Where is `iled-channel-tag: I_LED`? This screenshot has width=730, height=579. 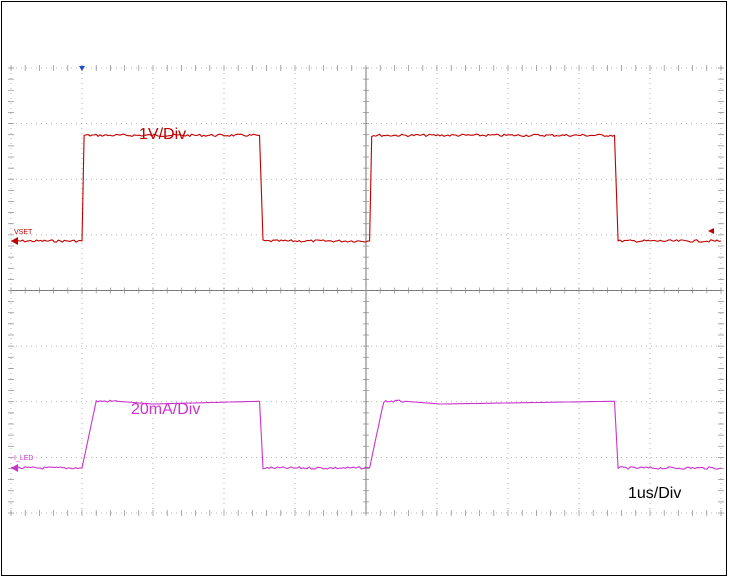
iled-channel-tag: I_LED is located at coordinates (23, 458).